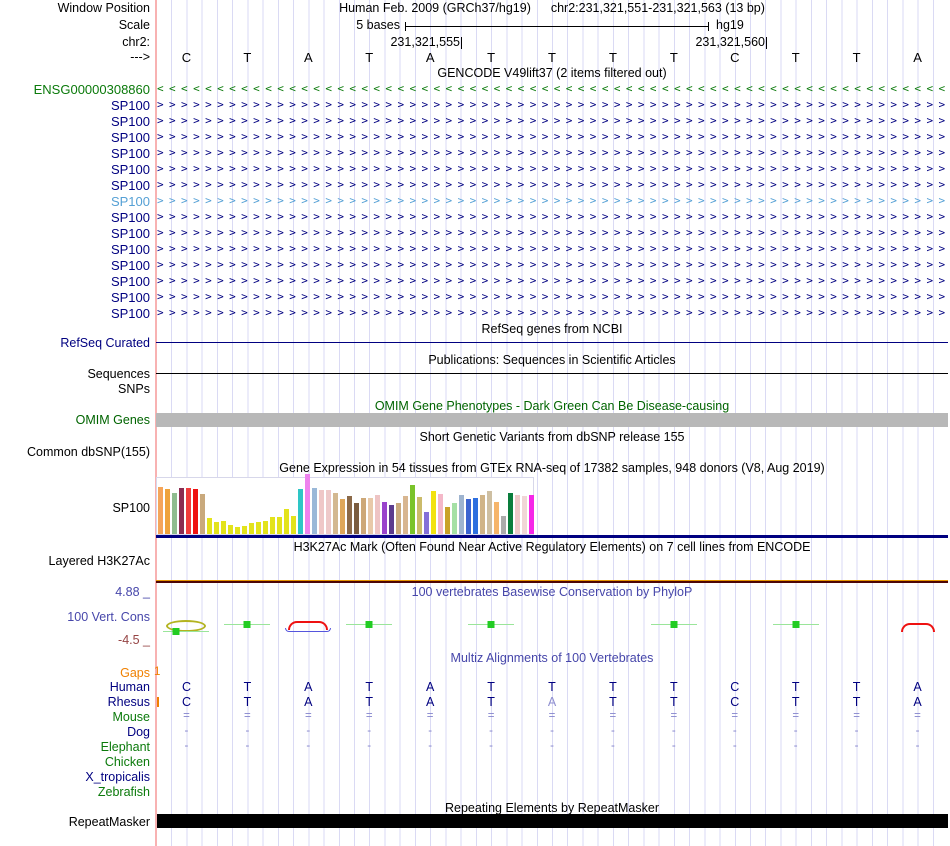  What do you see at coordinates (186, 626) in the screenshot?
I see `phylop-base-column` at bounding box center [186, 626].